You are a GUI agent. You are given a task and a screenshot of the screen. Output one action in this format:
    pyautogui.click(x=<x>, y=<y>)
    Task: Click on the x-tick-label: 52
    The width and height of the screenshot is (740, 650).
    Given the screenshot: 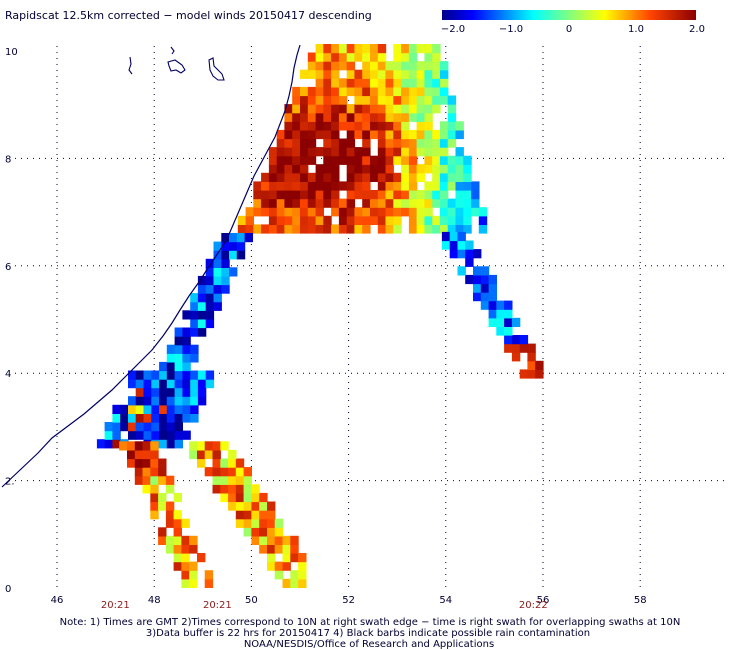 What is the action you would take?
    pyautogui.click(x=348, y=600)
    